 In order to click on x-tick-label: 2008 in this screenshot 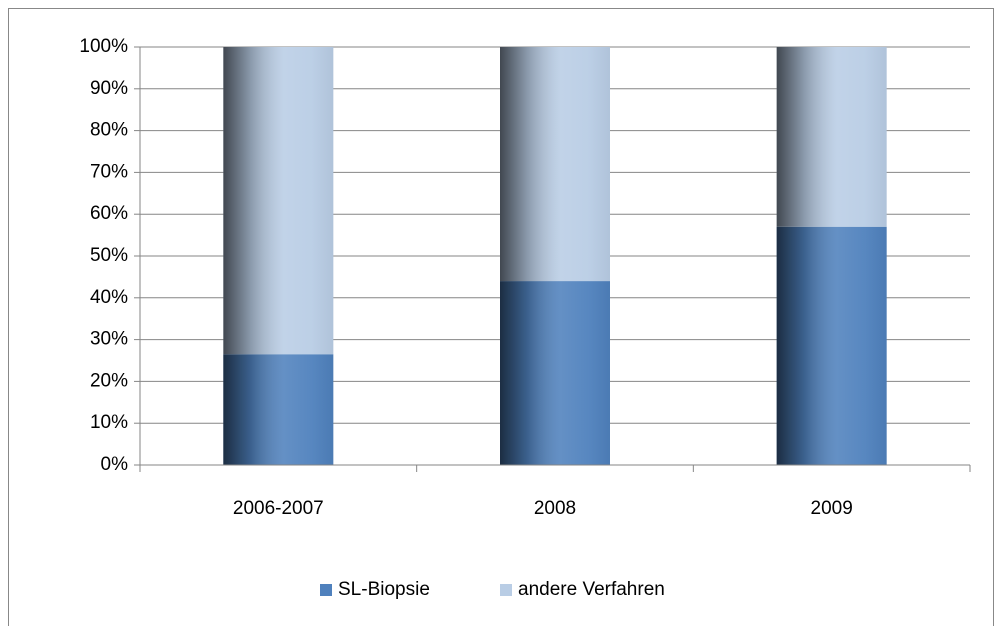, I will do `click(555, 508)`.